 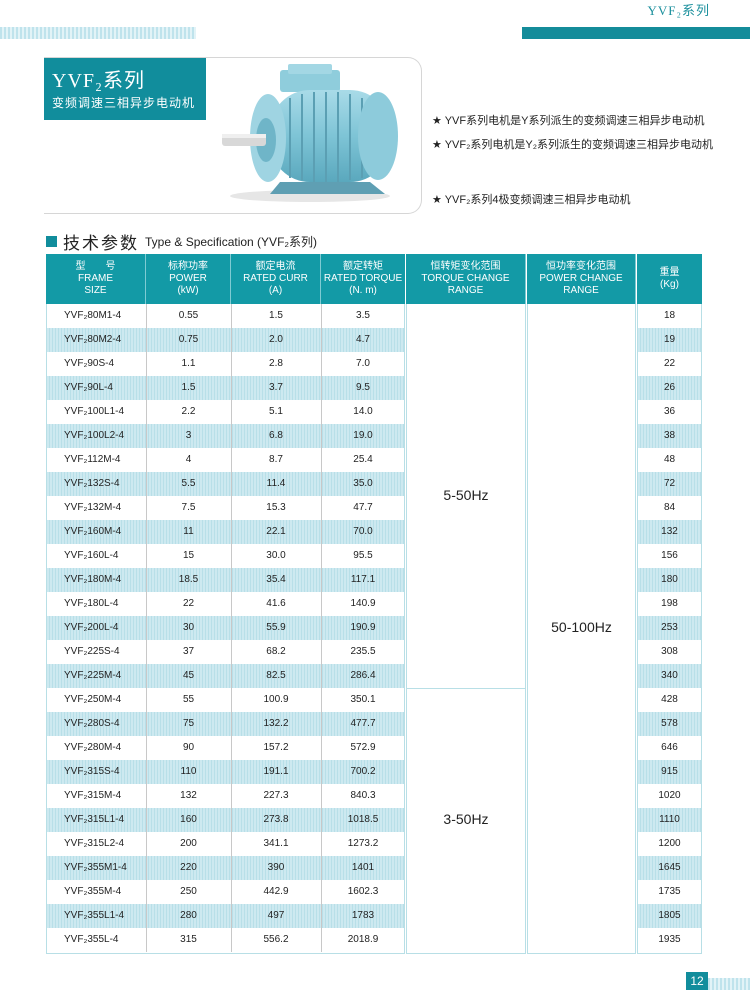 What do you see at coordinates (95, 266) in the screenshot?
I see `column-header-line: 型 号` at bounding box center [95, 266].